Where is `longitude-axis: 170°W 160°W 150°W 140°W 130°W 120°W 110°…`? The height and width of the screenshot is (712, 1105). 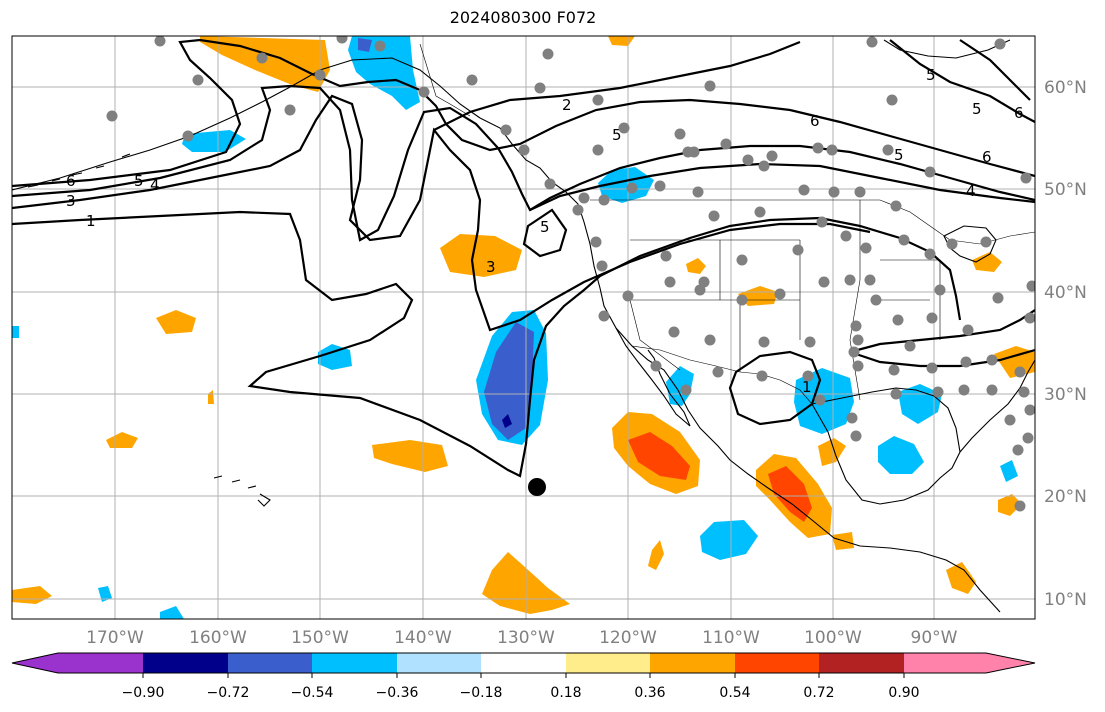
longitude-axis: 170°W 160°W 150°W 140°W 130°W 120°W 110°… is located at coordinates (522, 638).